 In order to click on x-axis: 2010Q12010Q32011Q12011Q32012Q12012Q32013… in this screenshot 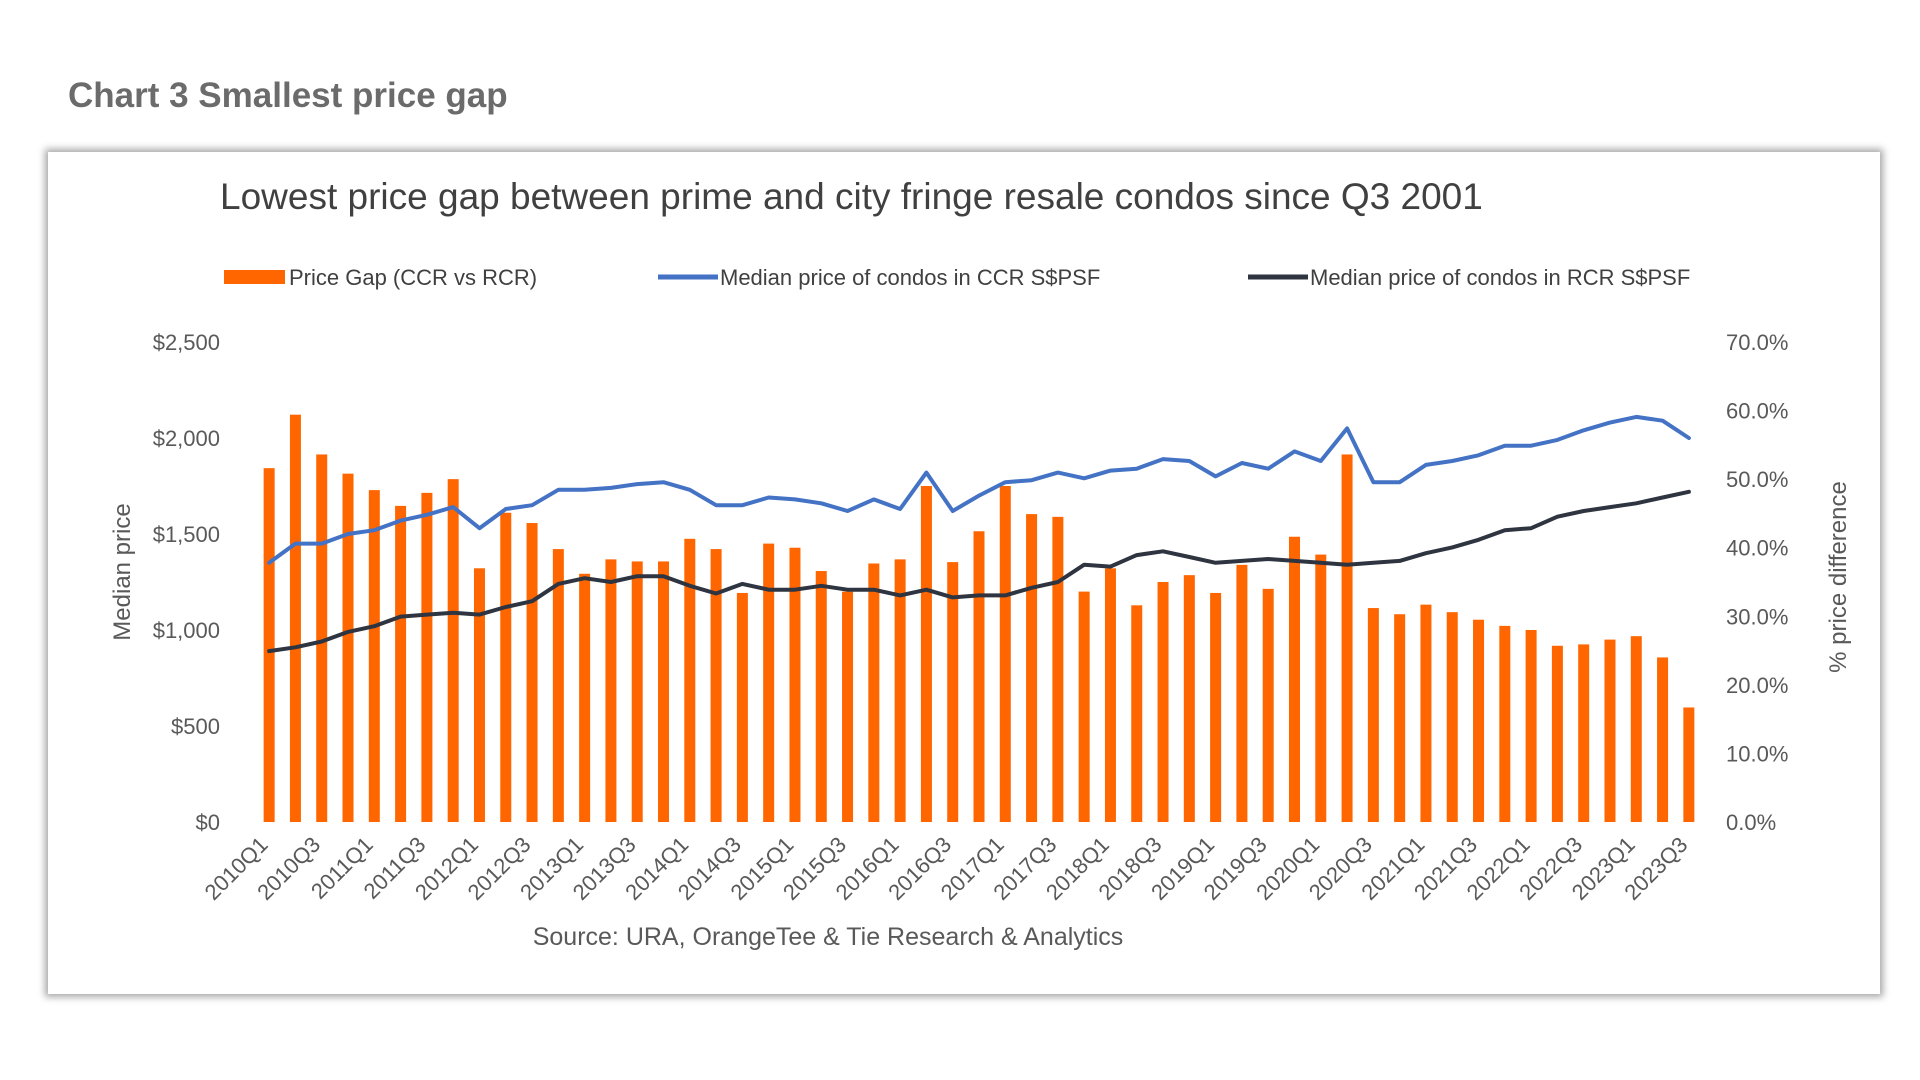, I will do `click(946, 868)`.